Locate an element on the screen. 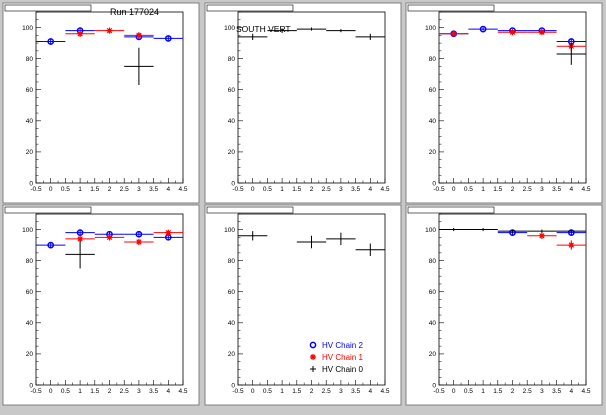 The width and height of the screenshot is (606, 415). legend-label: HV Chain 2 is located at coordinates (342, 345).